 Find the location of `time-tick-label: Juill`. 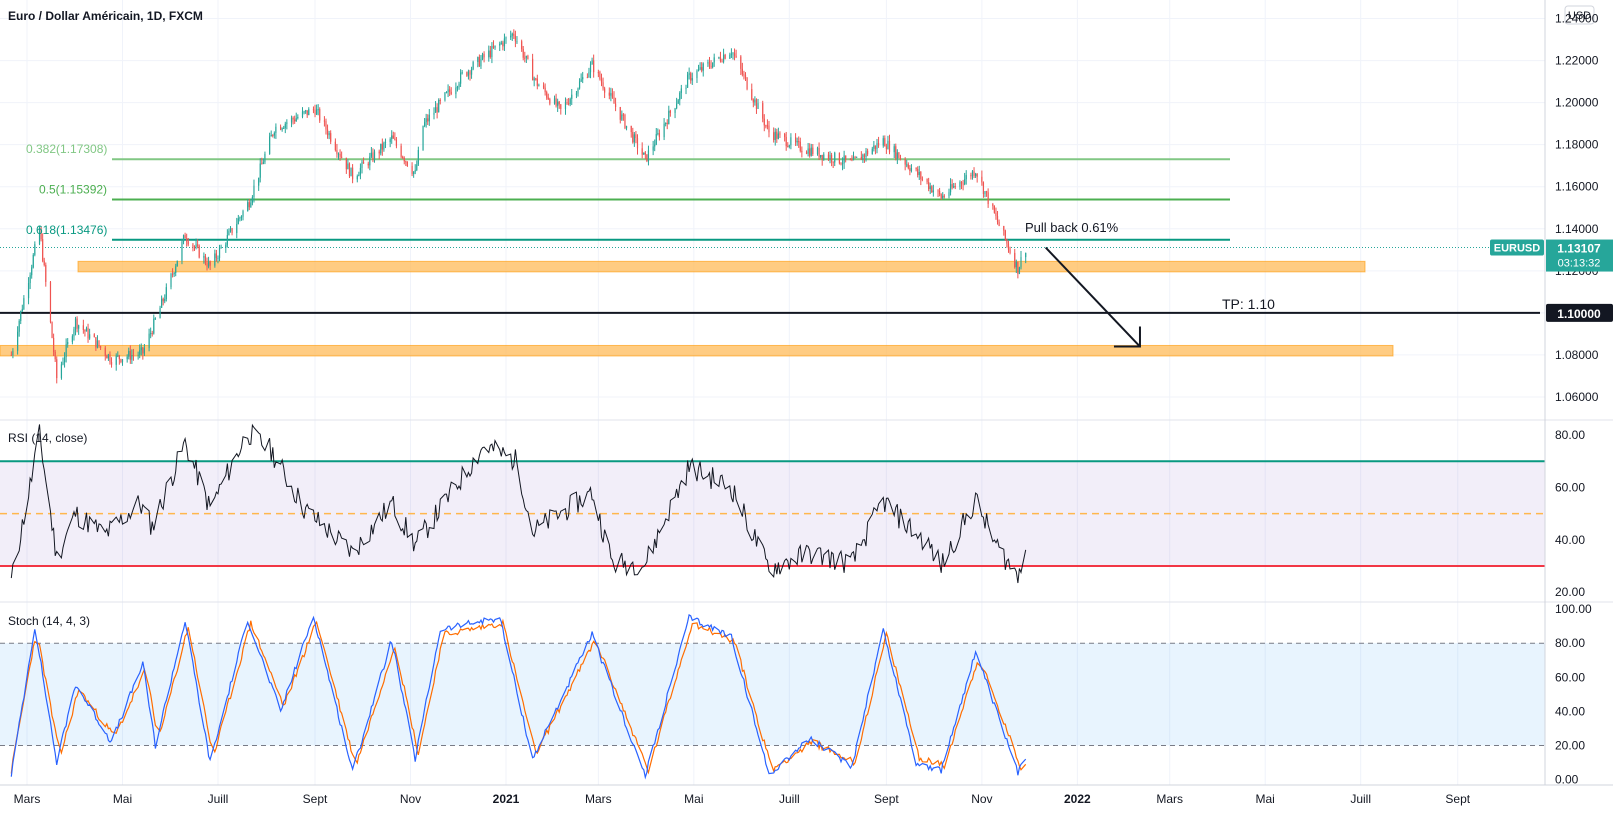

time-tick-label: Juill is located at coordinates (218, 799).